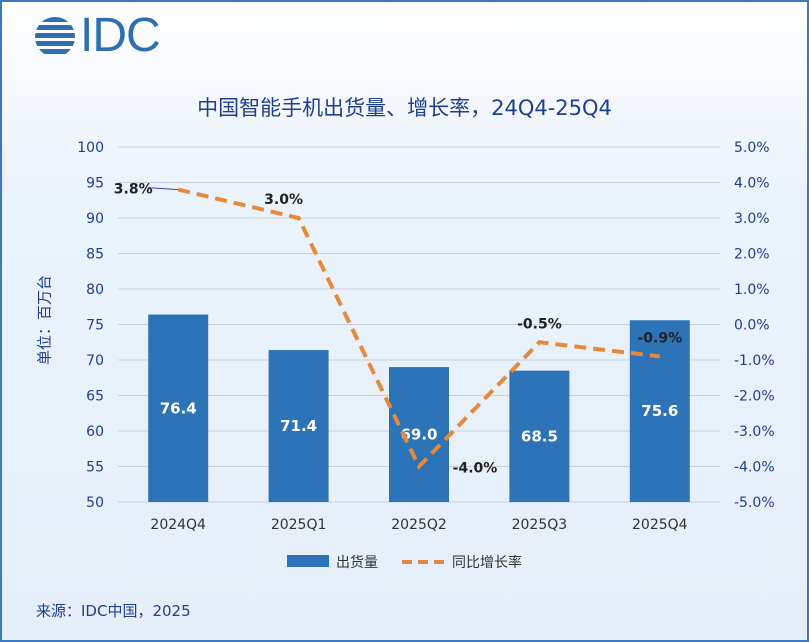 The height and width of the screenshot is (642, 809). What do you see at coordinates (754, 397) in the screenshot?
I see `y2-tick-label: -2.0%` at bounding box center [754, 397].